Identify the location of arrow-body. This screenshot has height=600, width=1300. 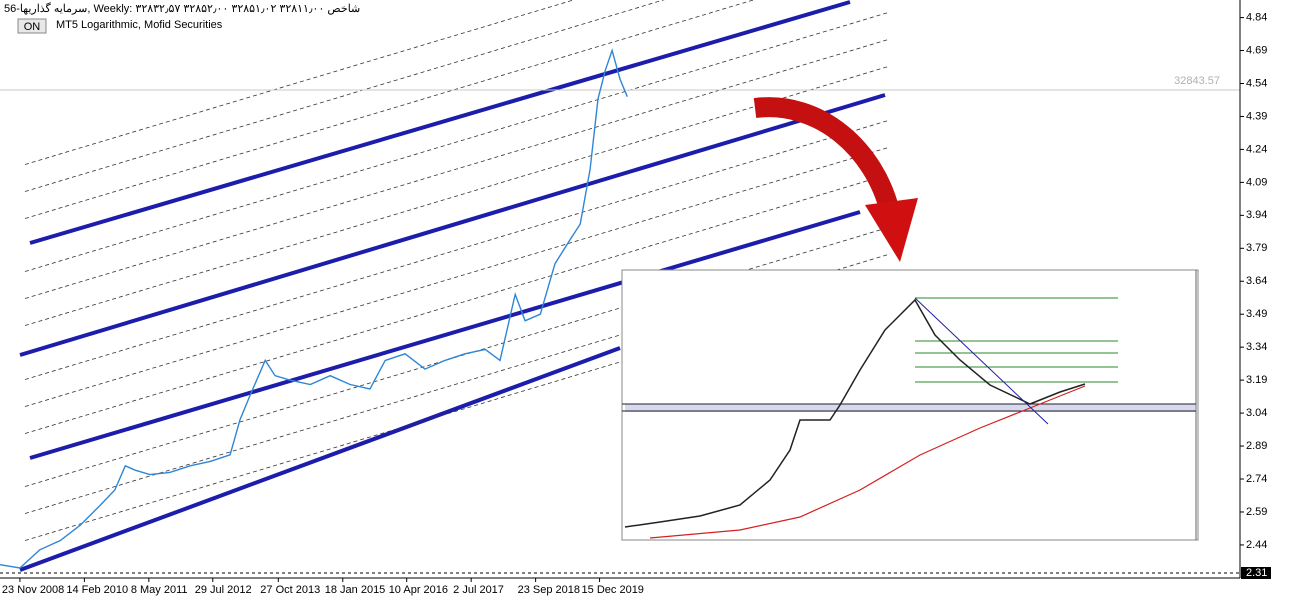
(826, 156).